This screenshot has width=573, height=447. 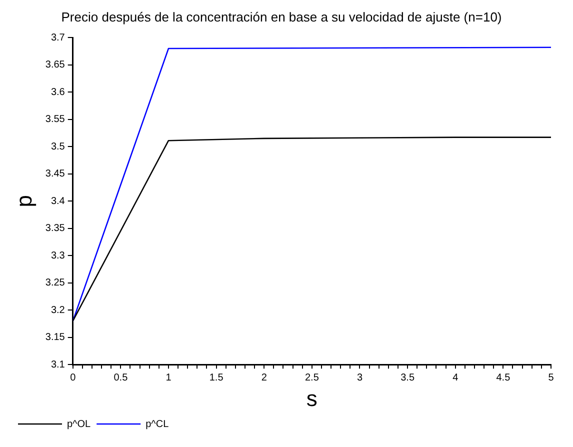 What do you see at coordinates (264, 378) in the screenshot?
I see `x-tick-label: 2` at bounding box center [264, 378].